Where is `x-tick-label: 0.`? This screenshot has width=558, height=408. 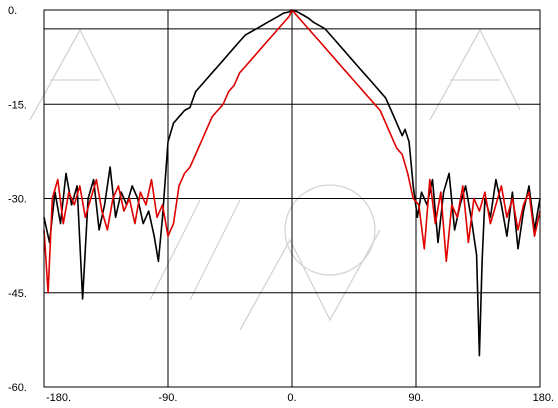 x-tick-label: 0. is located at coordinates (291, 398).